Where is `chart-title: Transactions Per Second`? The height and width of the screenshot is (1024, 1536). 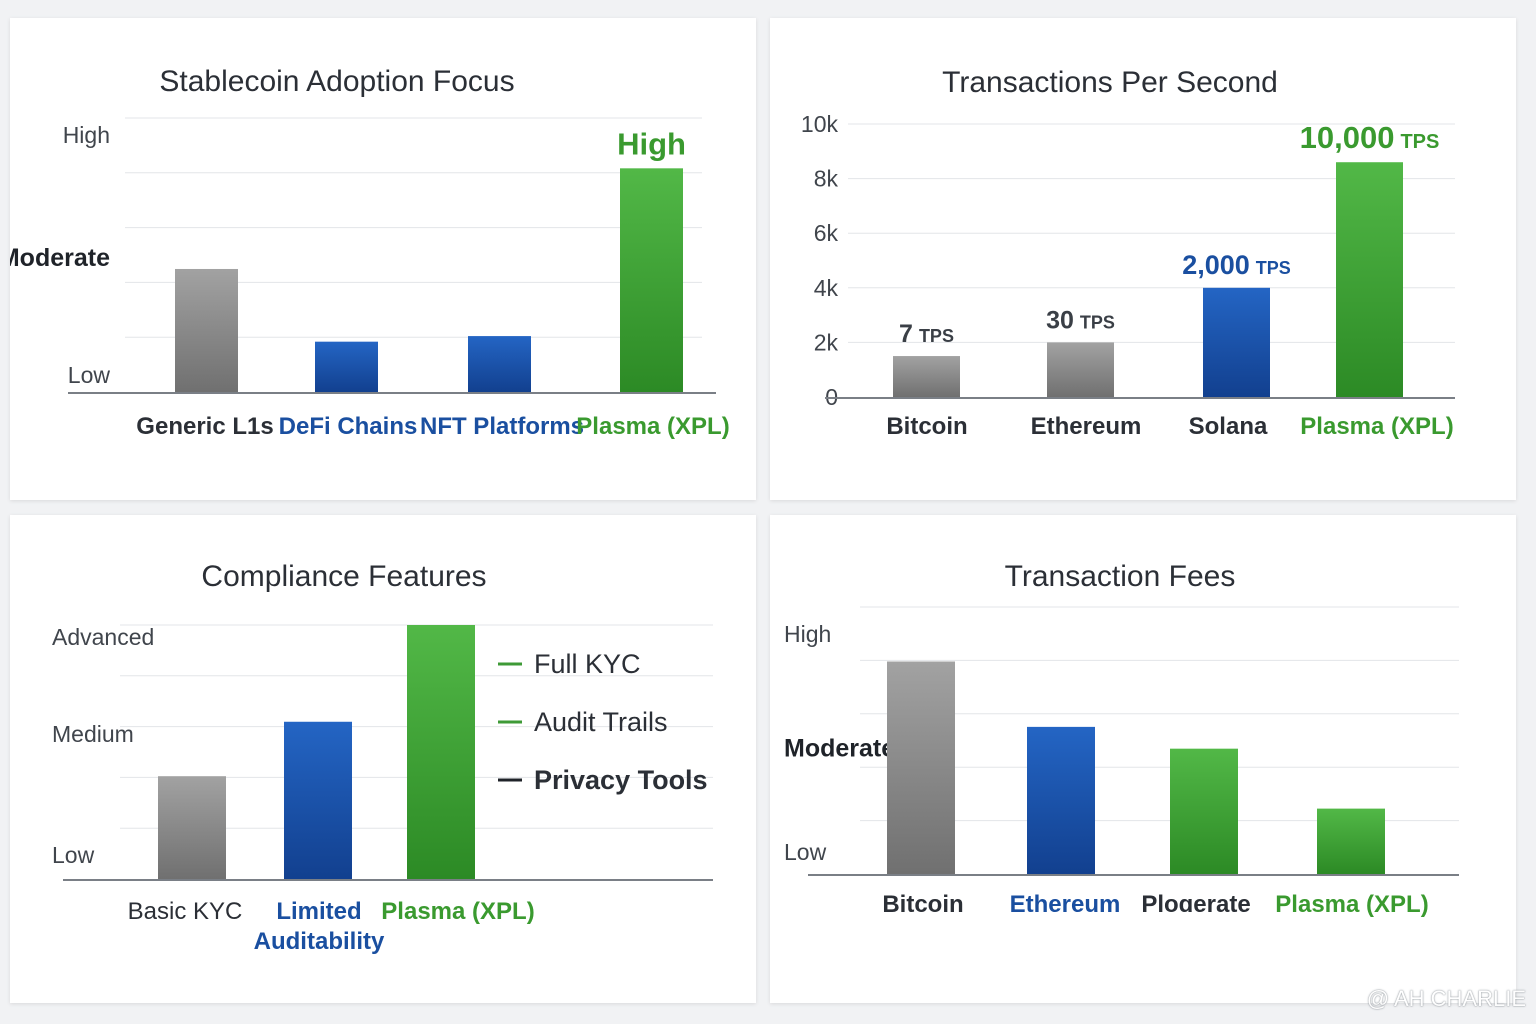 chart-title: Transactions Per Second is located at coordinates (1110, 82).